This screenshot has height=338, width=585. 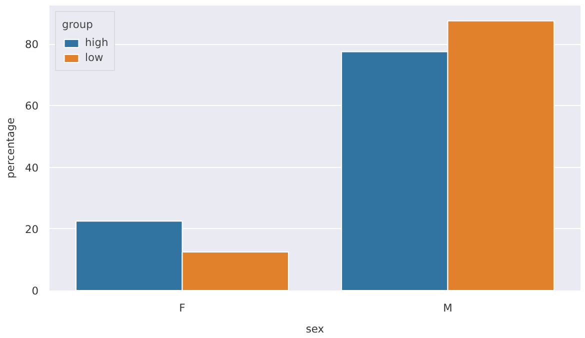 I want to click on y-tick-label: 60, so click(x=31, y=106).